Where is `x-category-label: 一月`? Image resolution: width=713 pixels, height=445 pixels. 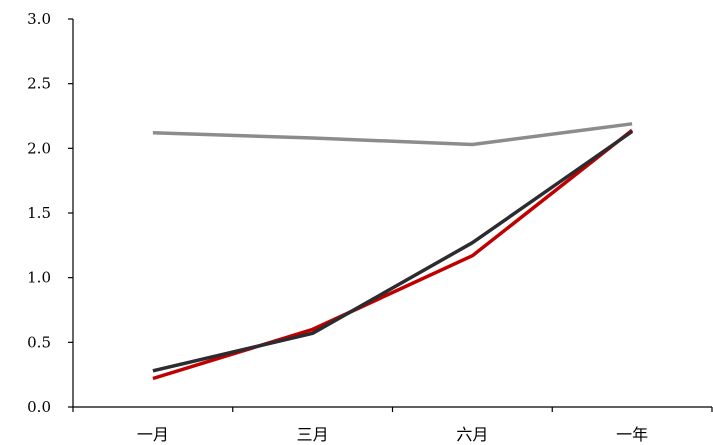
x-category-label: 一月 is located at coordinates (153, 434).